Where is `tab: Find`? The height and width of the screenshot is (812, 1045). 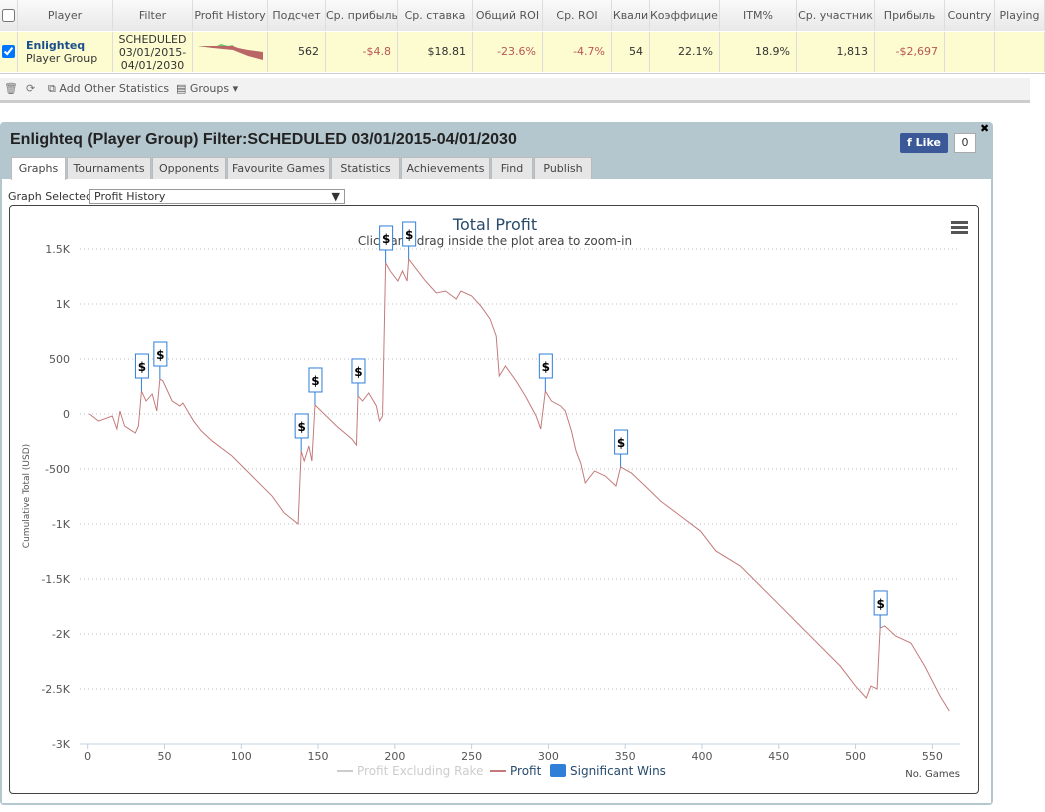 tab: Find is located at coordinates (512, 168).